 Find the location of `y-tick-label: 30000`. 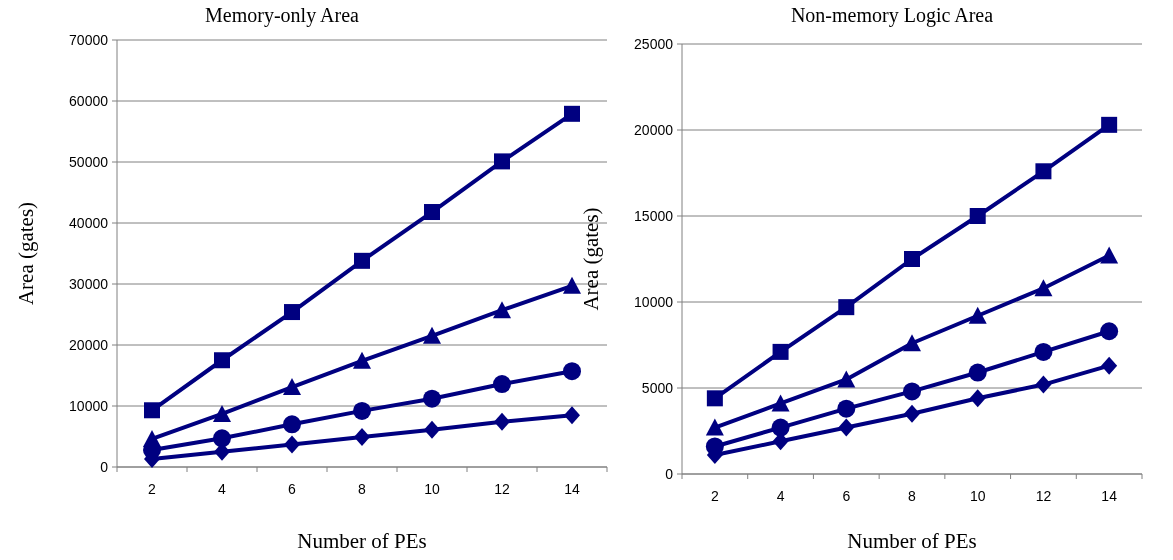

y-tick-label: 30000 is located at coordinates (89, 283).